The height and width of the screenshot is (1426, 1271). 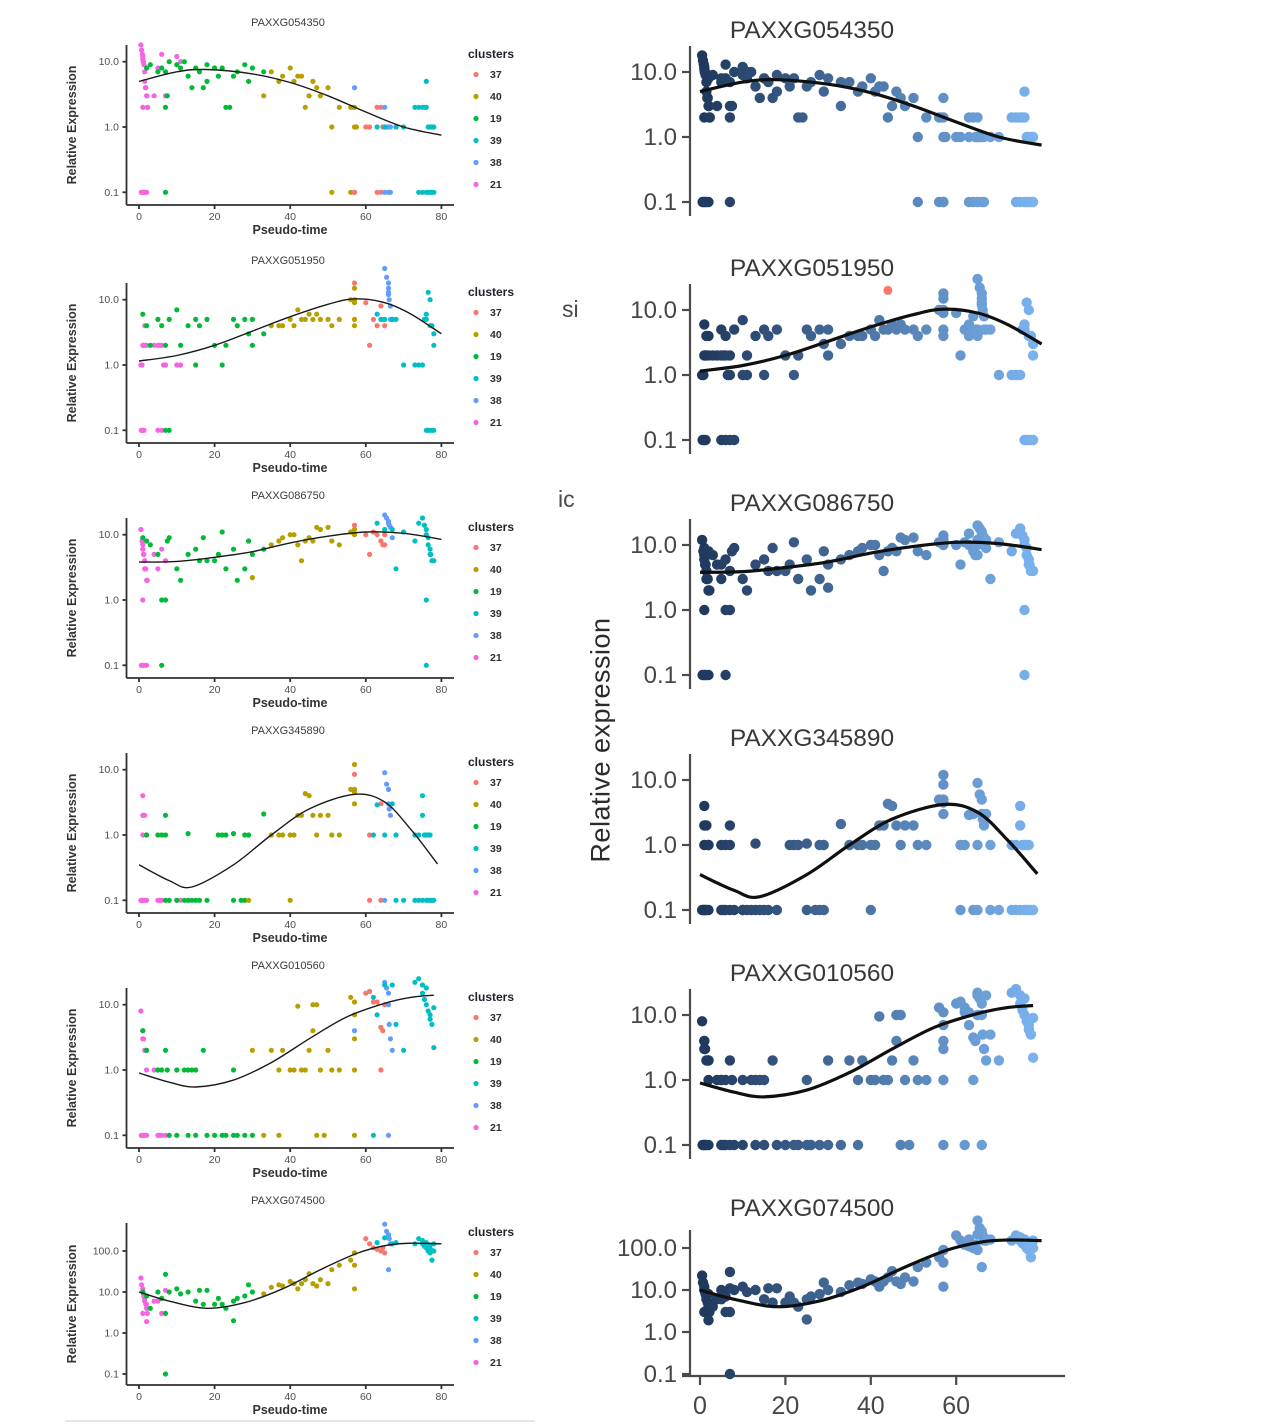 I want to click on x-axis-label: Pseudo-time, so click(x=289, y=938).